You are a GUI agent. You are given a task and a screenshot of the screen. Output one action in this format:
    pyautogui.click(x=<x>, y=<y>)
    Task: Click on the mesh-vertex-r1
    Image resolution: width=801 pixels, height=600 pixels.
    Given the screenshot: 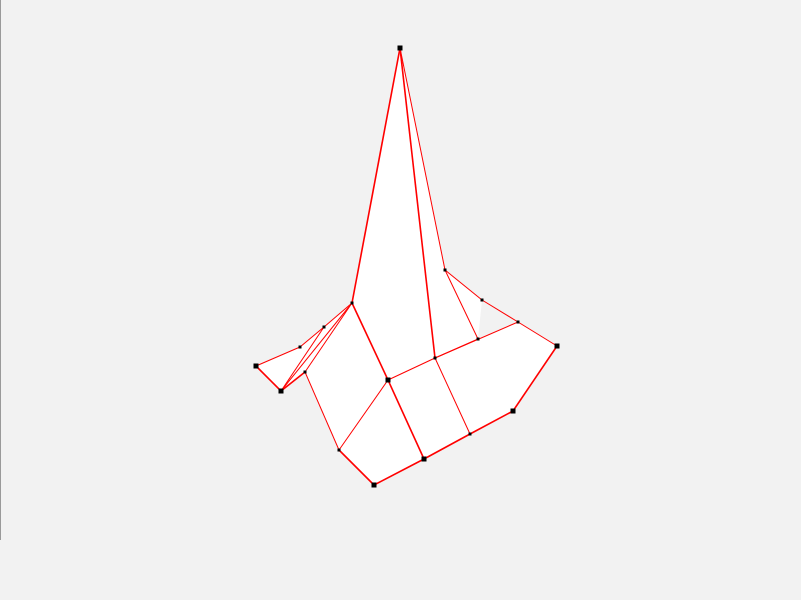 What is the action you would take?
    pyautogui.click(x=482, y=300)
    